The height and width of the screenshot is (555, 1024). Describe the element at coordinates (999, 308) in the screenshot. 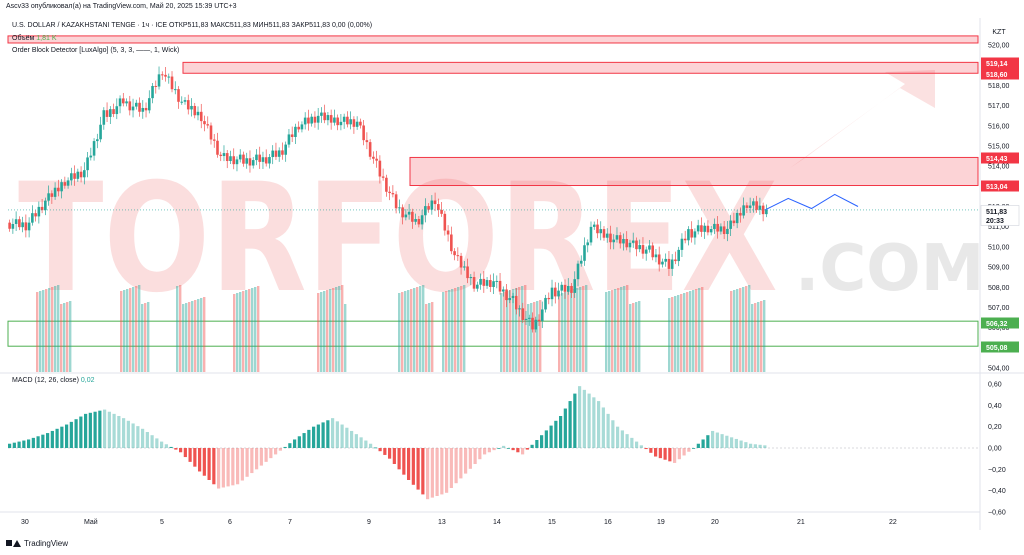

I see `price-tick: 507,00` at that location.